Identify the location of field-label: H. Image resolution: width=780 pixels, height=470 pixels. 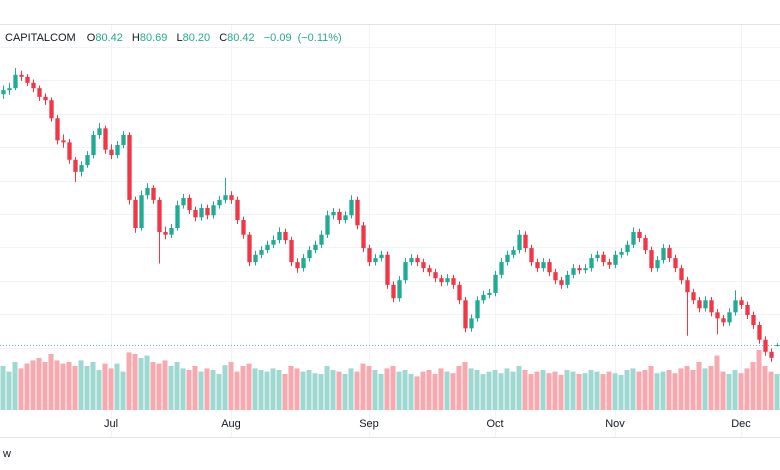
(135, 38).